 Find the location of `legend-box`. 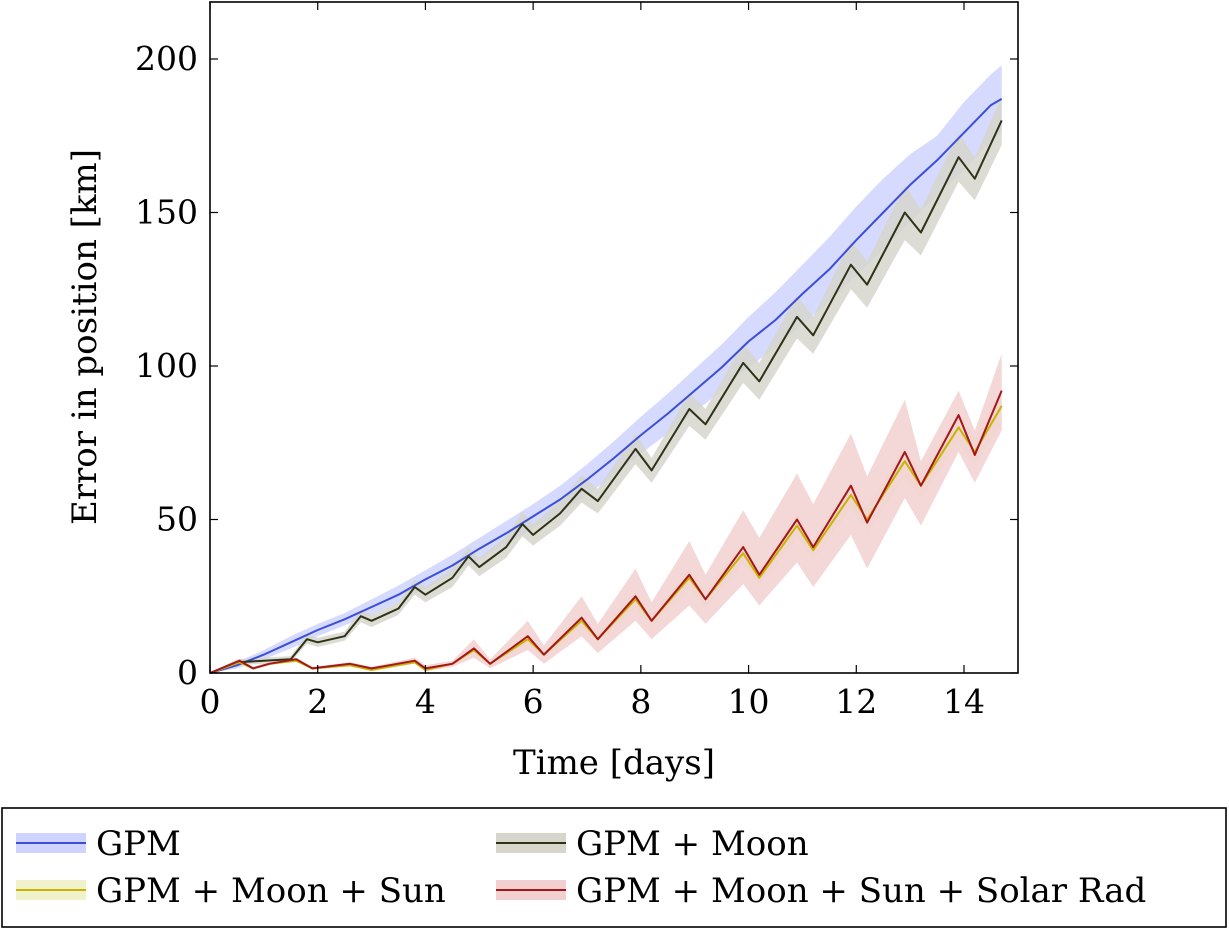

legend-box is located at coordinates (614, 867).